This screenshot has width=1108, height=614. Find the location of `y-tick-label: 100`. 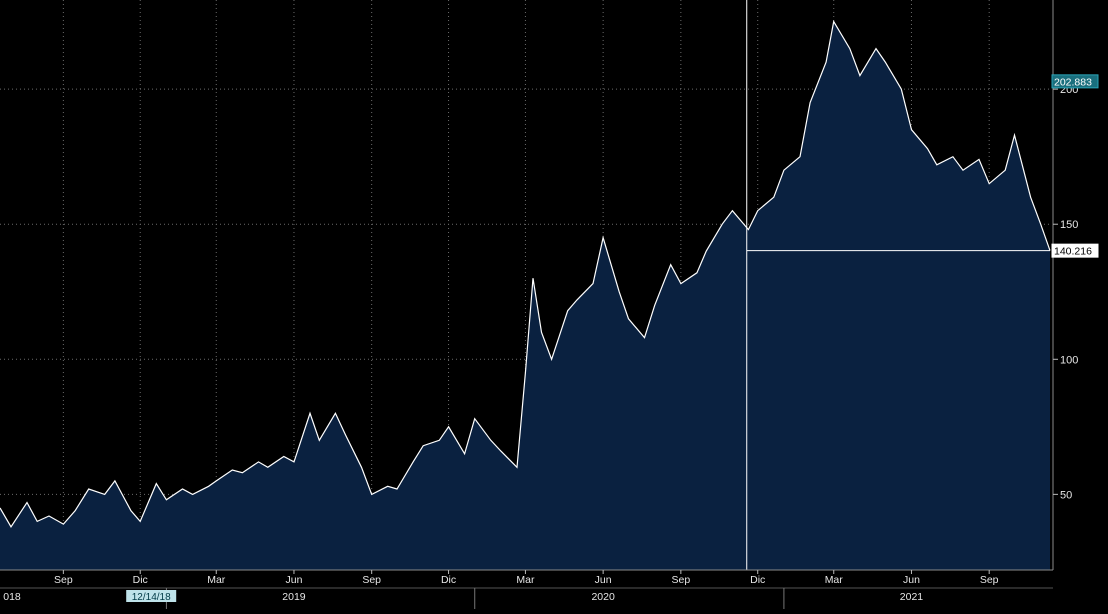

y-tick-label: 100 is located at coordinates (1069, 360).